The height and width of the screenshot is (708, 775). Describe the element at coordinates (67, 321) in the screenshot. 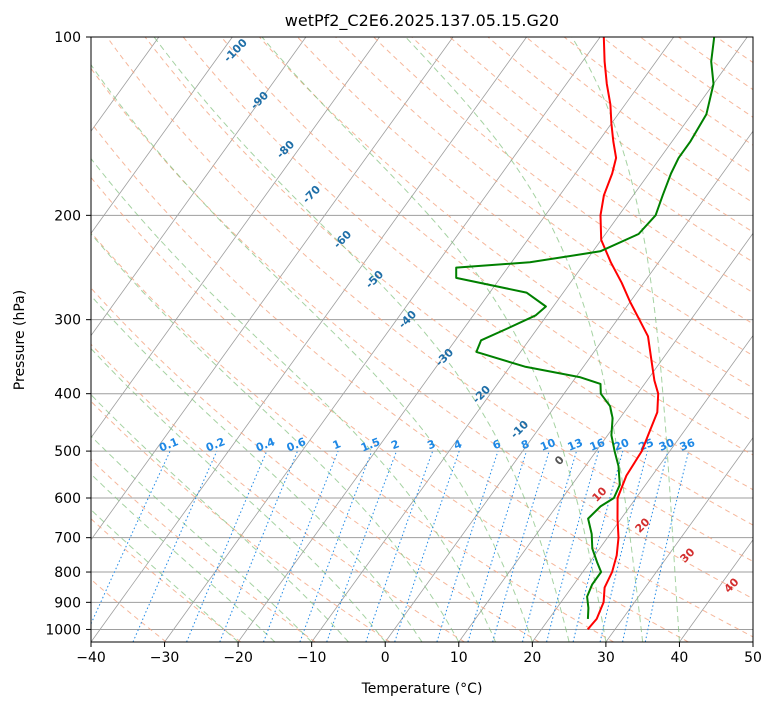

I see `y-tick-label: 300` at that location.